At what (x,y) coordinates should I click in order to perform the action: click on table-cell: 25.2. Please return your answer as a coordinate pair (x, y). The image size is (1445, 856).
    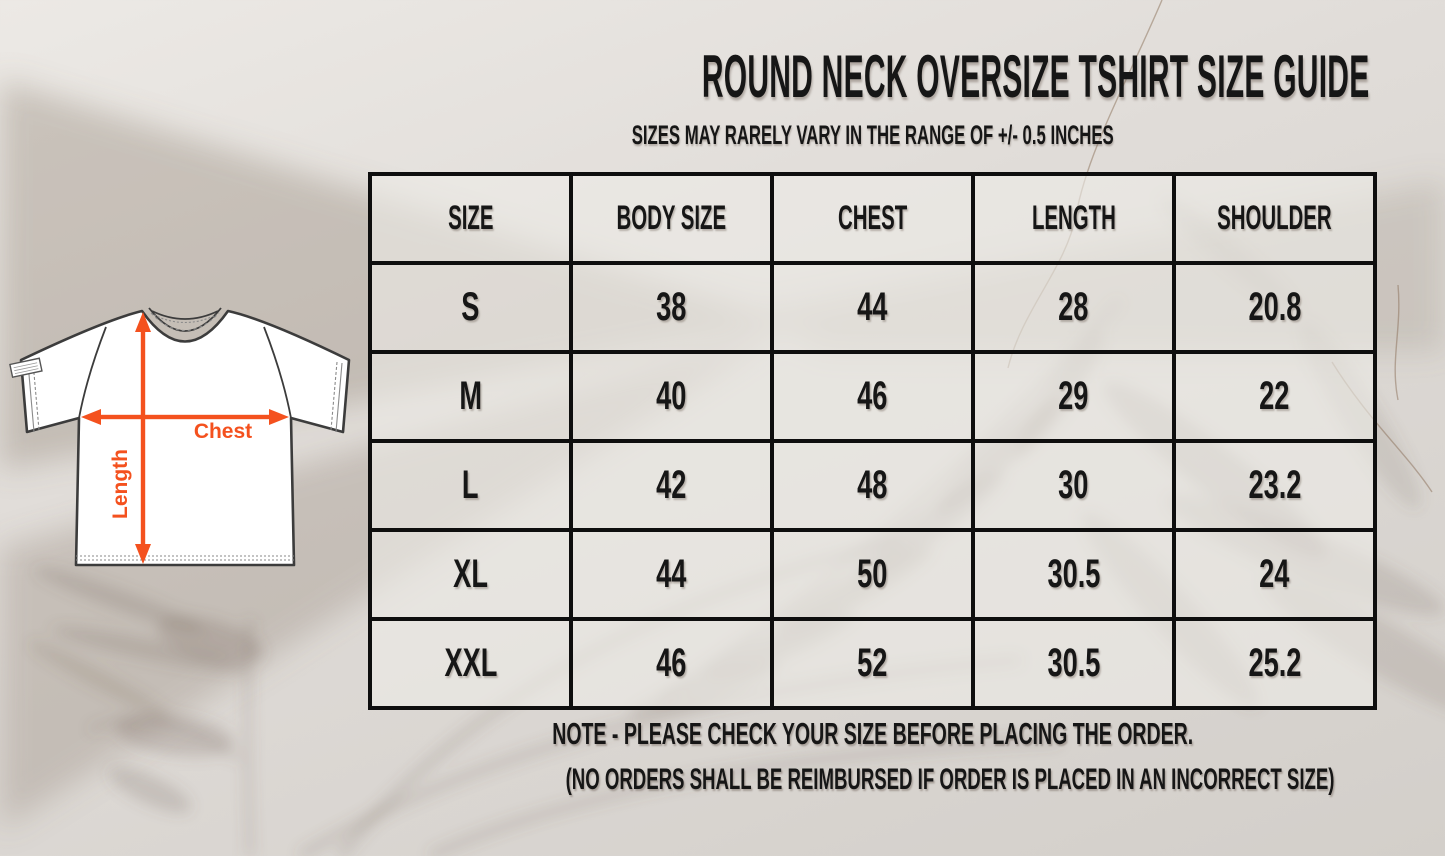
    Looking at the image, I should click on (1274, 663).